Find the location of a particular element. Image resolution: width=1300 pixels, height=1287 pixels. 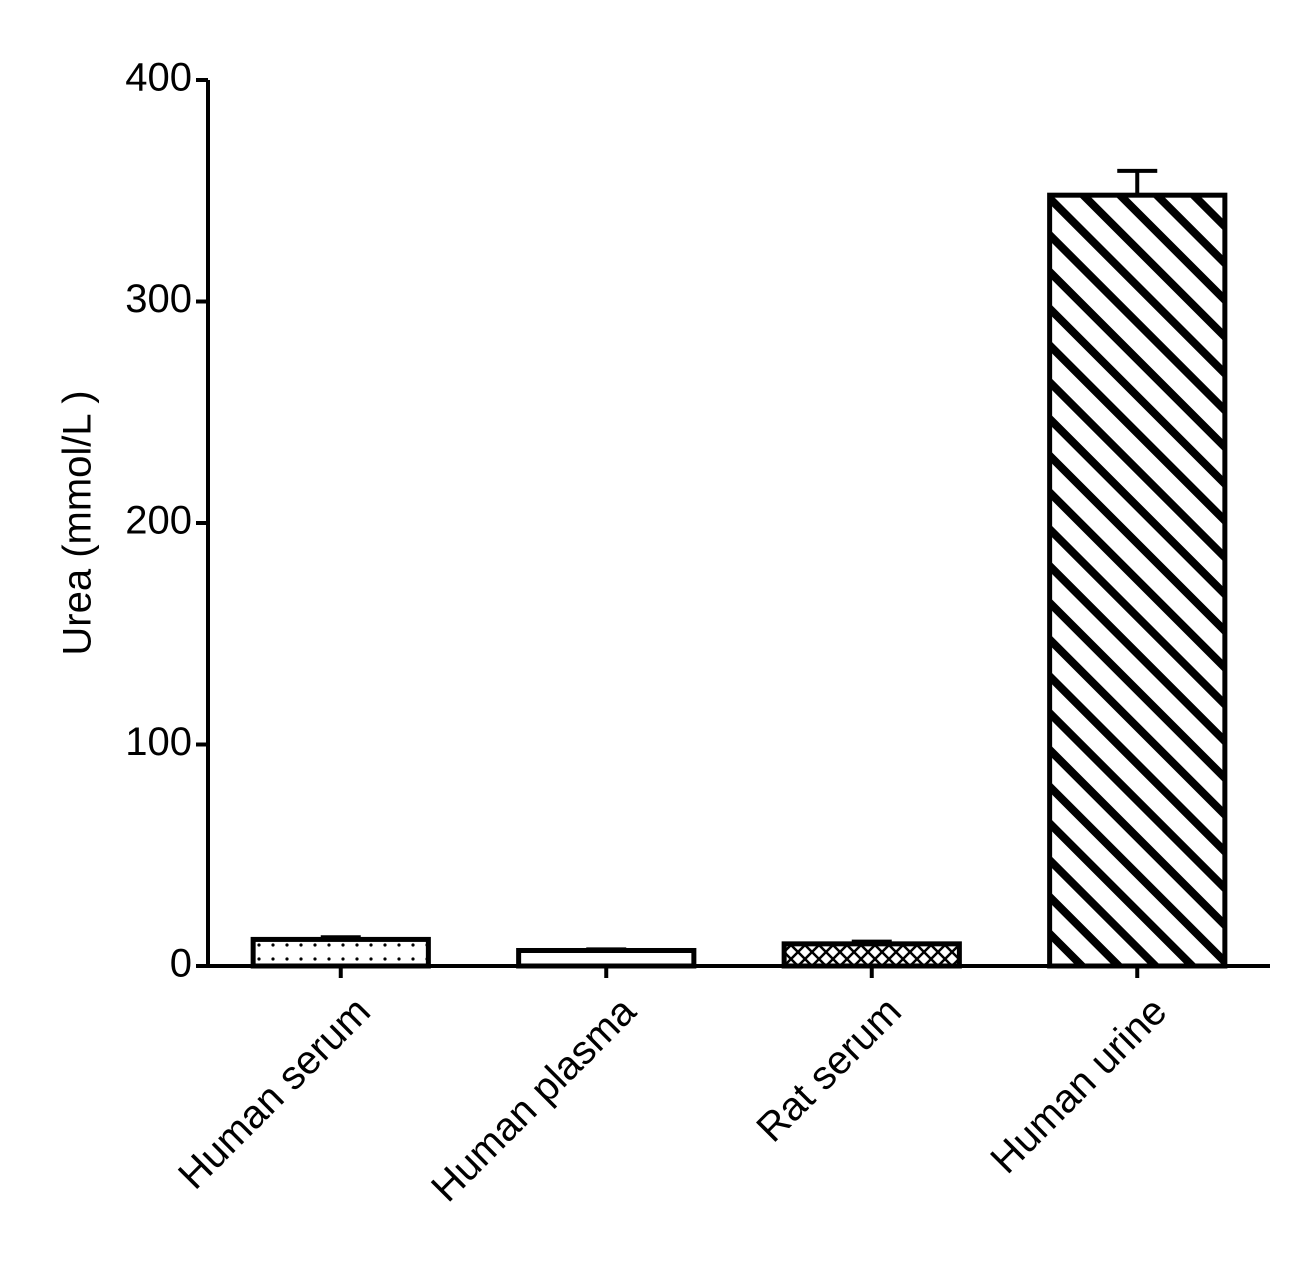

y-tick-label: 400 is located at coordinates (158, 78).